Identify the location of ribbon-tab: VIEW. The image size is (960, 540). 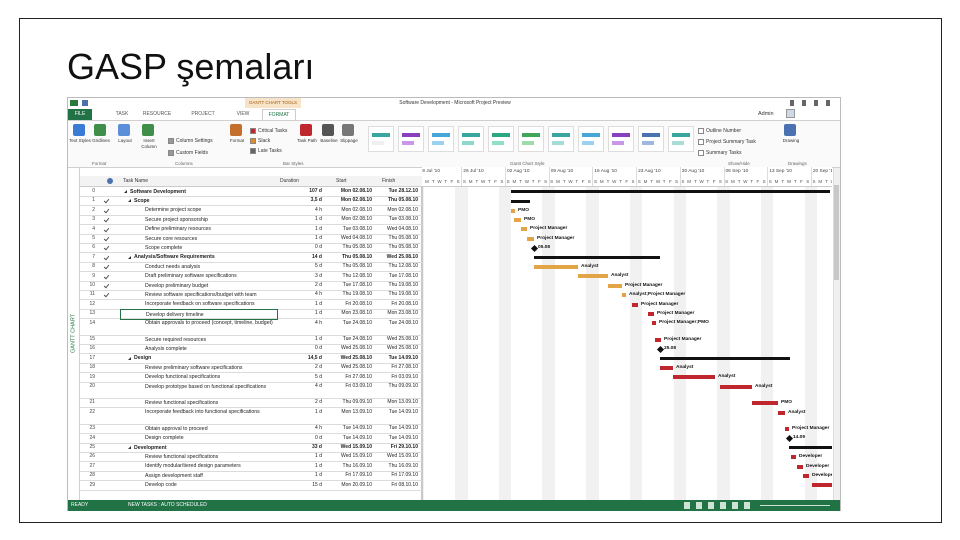
(243, 114).